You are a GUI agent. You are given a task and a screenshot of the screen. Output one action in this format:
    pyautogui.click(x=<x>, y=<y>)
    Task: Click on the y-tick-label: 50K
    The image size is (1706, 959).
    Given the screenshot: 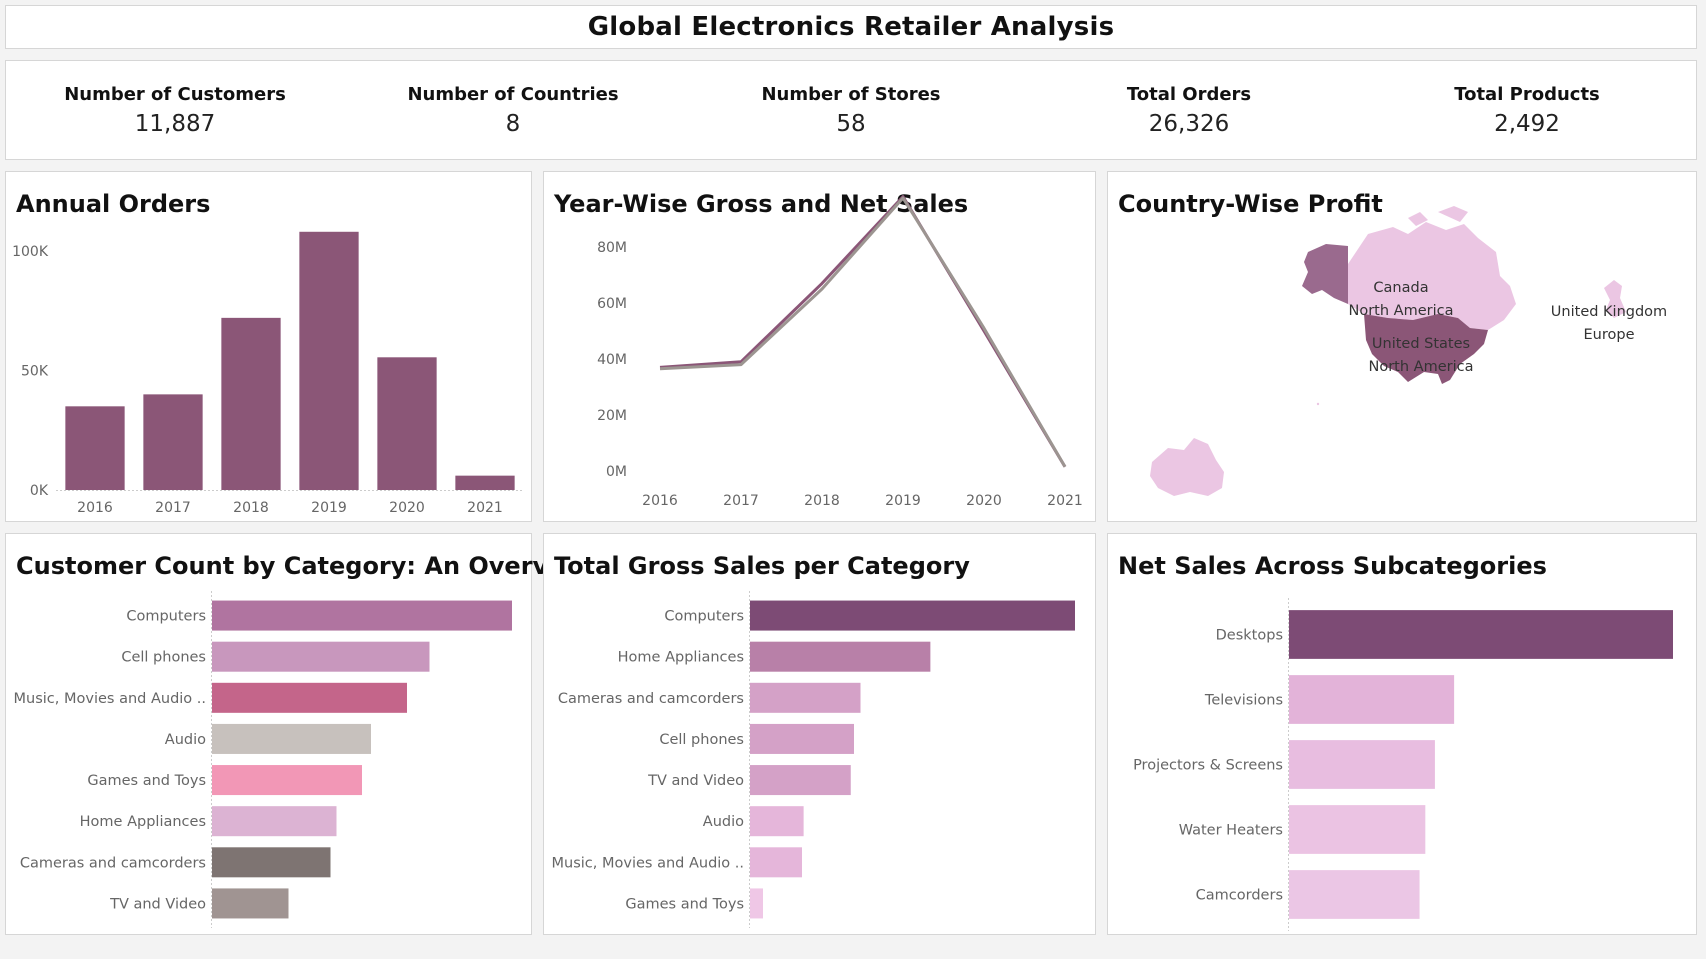 What is the action you would take?
    pyautogui.click(x=35, y=371)
    